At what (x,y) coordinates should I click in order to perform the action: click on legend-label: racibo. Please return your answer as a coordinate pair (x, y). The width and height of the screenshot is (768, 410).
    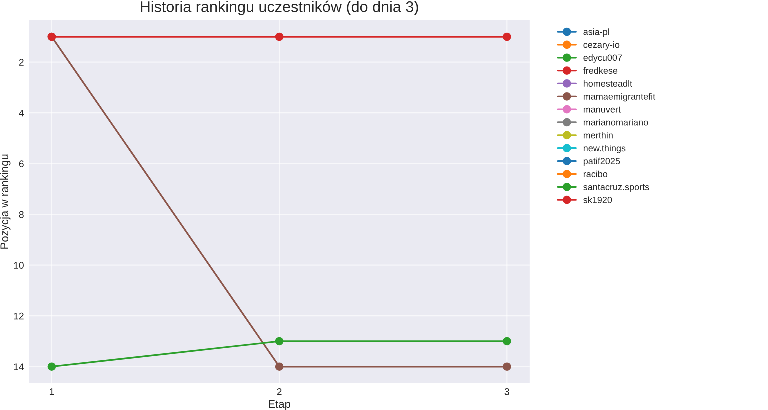
    Looking at the image, I should click on (596, 174).